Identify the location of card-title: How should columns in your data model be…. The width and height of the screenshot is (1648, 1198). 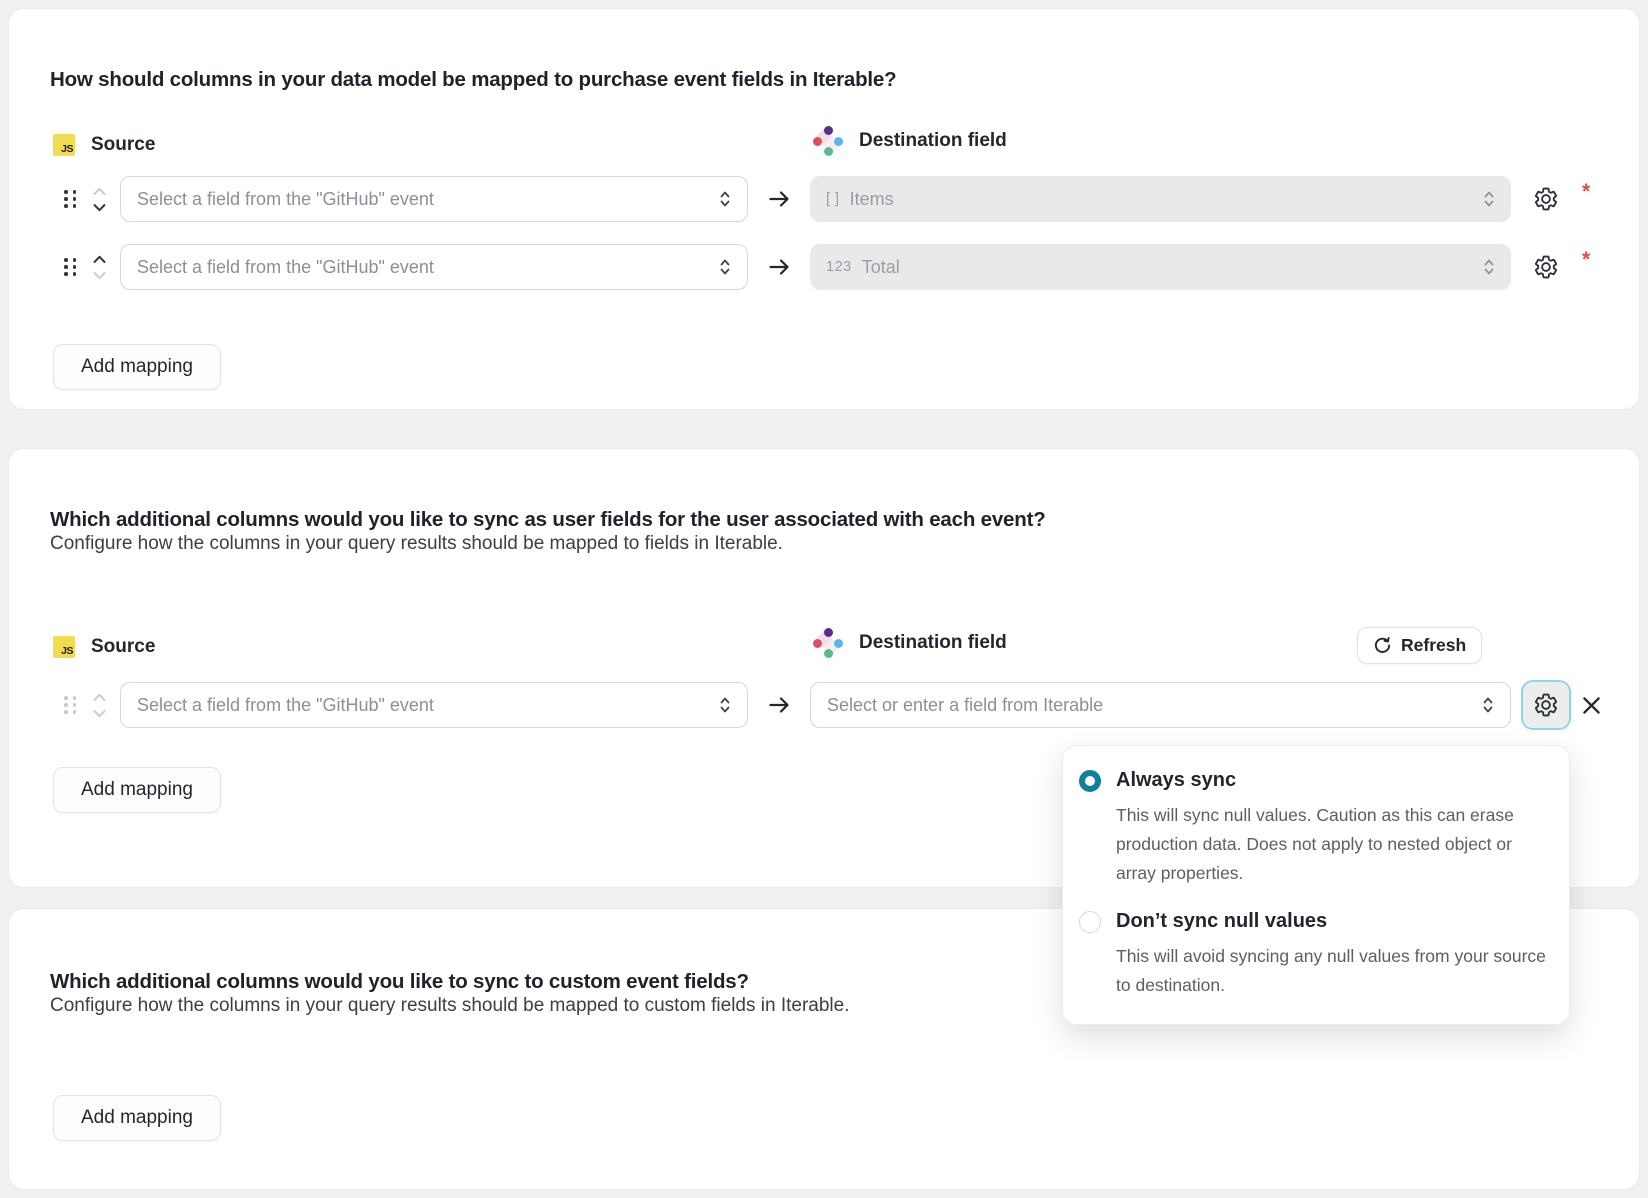
(473, 79).